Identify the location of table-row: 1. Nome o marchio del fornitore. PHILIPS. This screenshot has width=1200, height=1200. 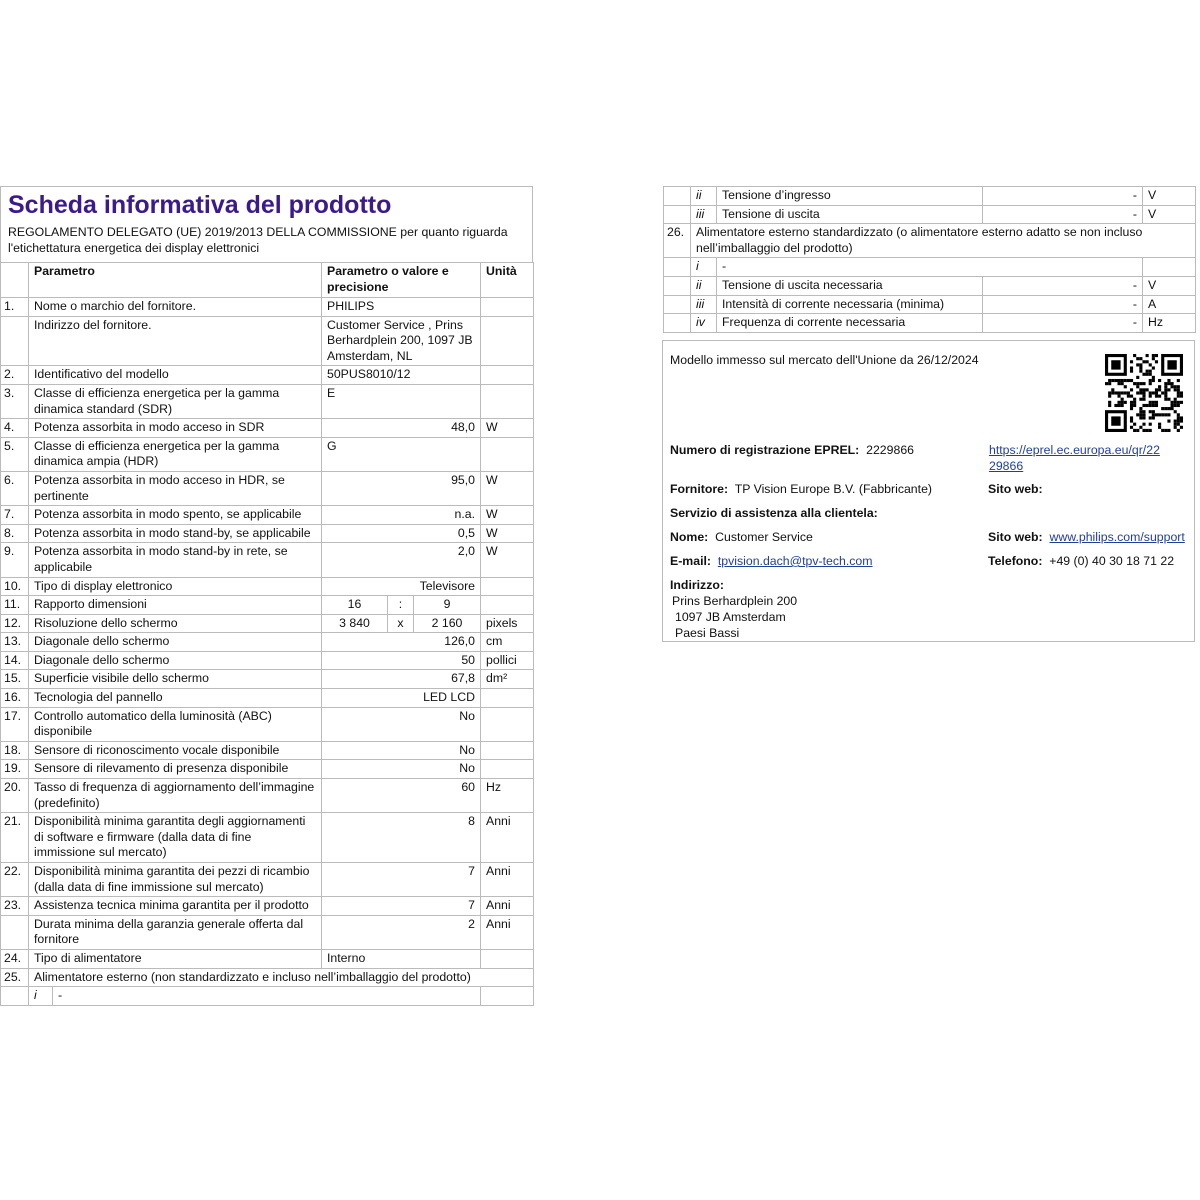
(267, 307).